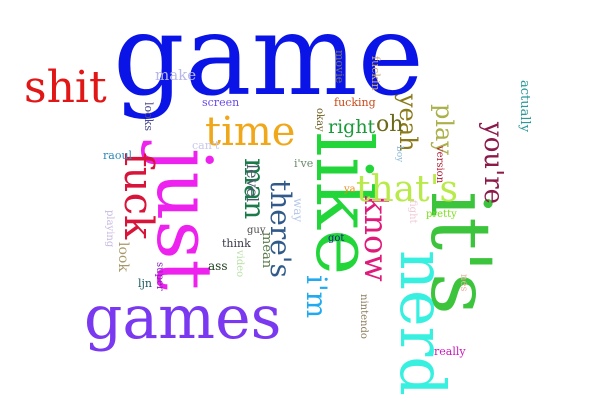  Describe the element at coordinates (352, 127) in the screenshot. I see `word: right` at that location.